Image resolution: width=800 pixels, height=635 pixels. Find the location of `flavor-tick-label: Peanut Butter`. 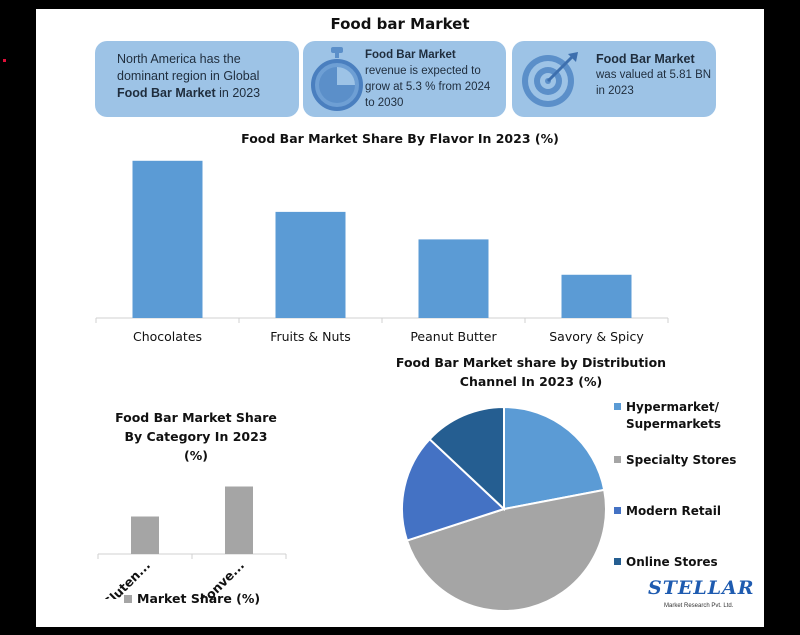

flavor-tick-label: Peanut Butter is located at coordinates (453, 336).